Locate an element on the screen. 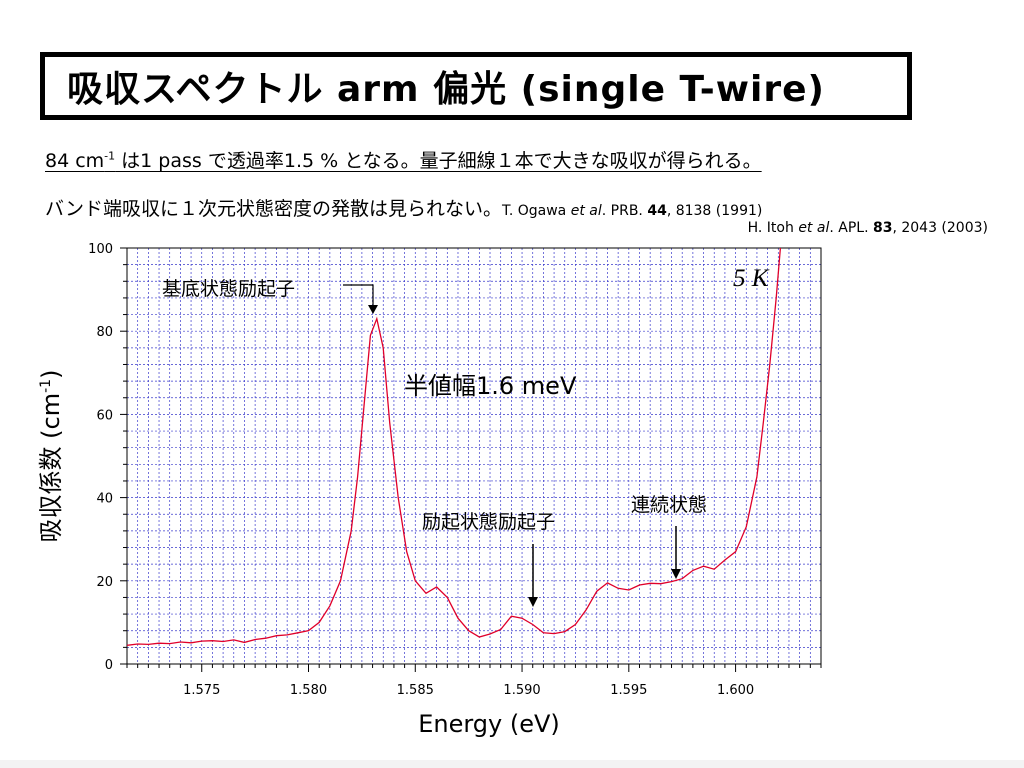  line1-superscript: -1 is located at coordinates (110, 156).